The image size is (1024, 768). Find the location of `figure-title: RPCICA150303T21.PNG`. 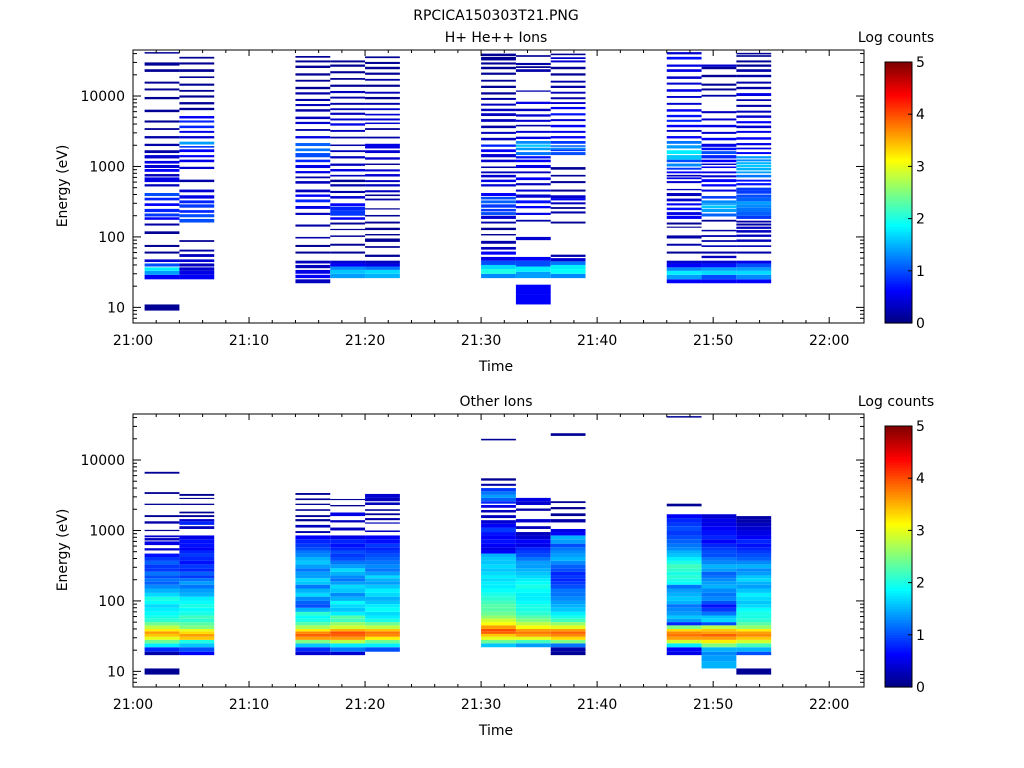

figure-title: RPCICA150303T21.PNG is located at coordinates (495, 16).